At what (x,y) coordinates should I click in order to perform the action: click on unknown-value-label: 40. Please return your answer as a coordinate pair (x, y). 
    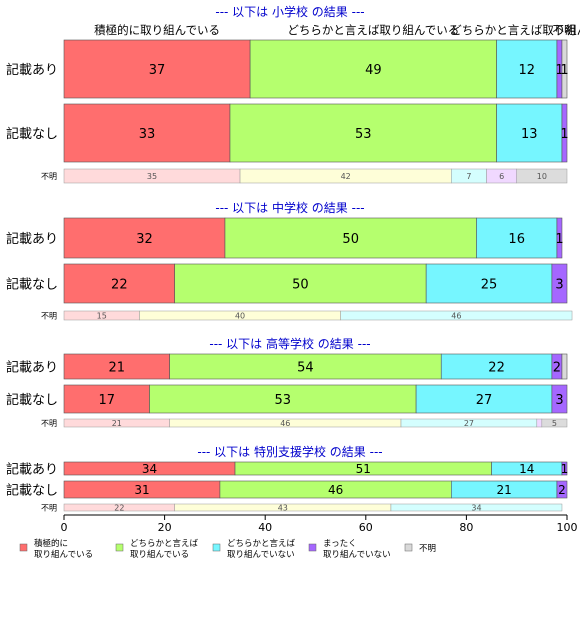
    Looking at the image, I should click on (240, 316).